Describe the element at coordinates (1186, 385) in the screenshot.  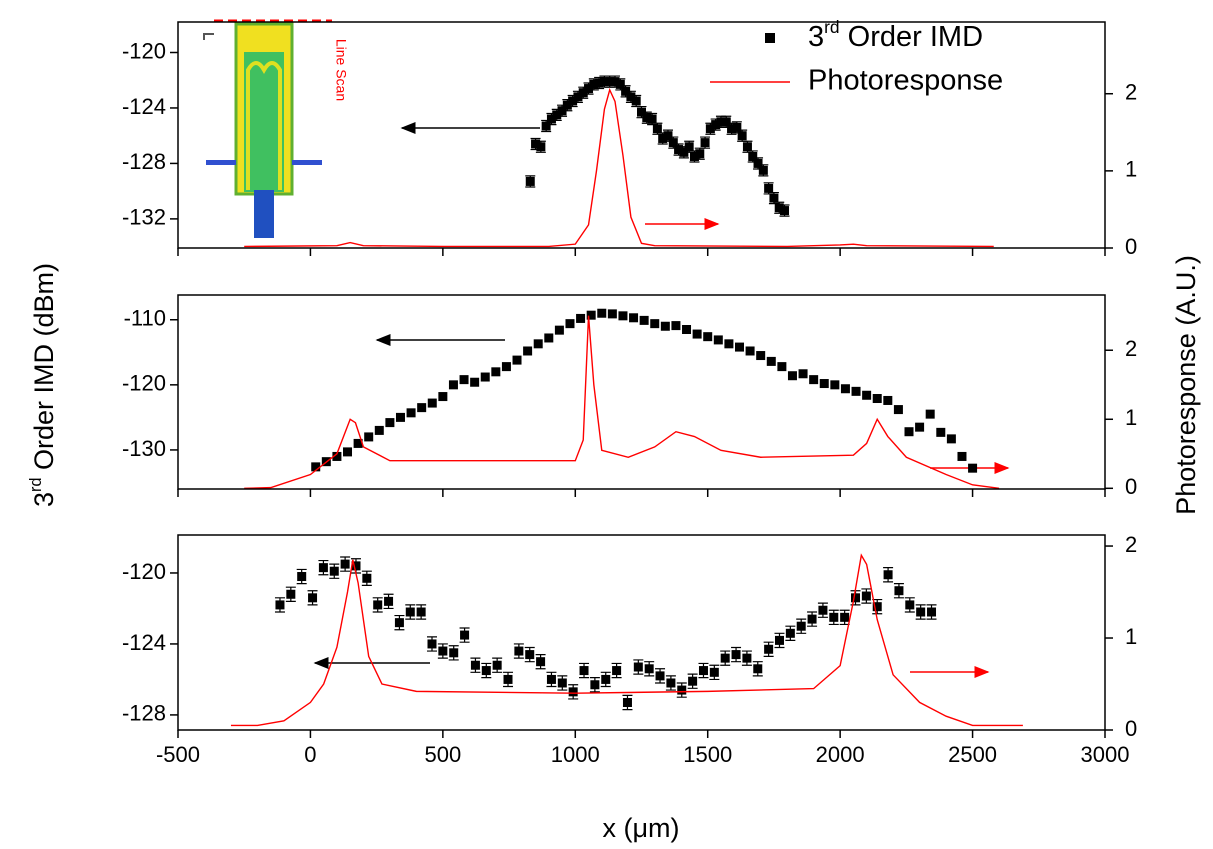
I see `y2-axis-title: Photoresponse (A.U.)` at that location.